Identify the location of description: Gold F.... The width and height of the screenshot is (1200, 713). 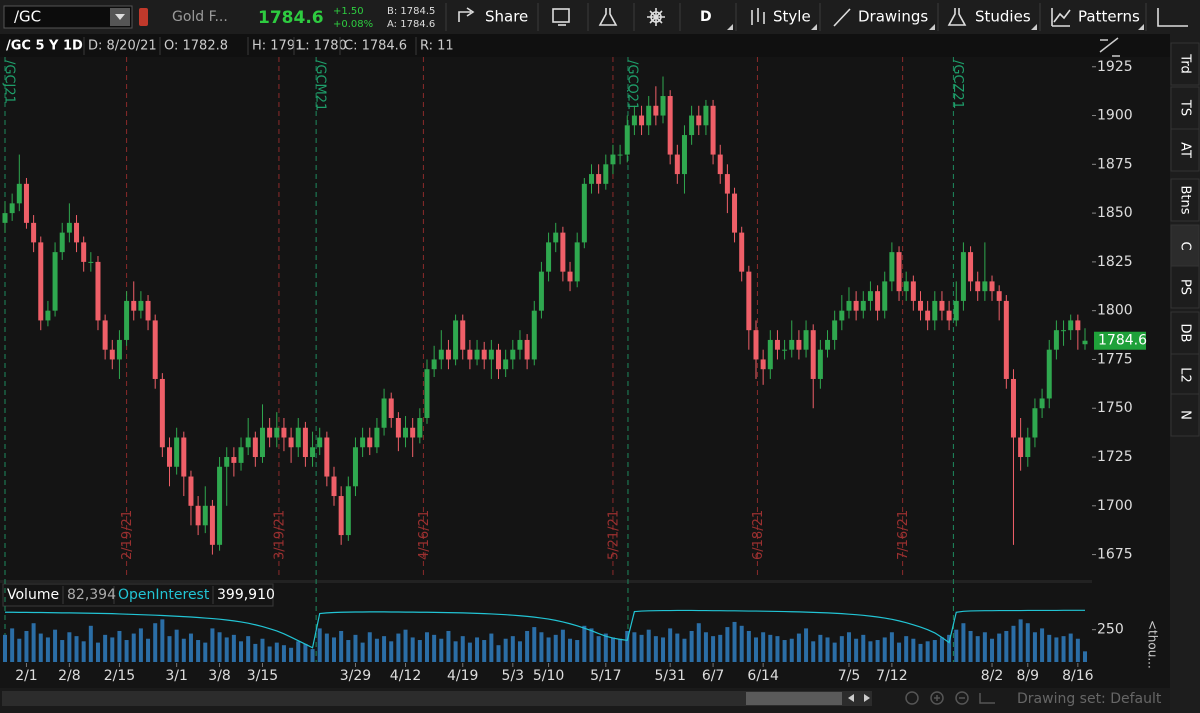
(200, 17).